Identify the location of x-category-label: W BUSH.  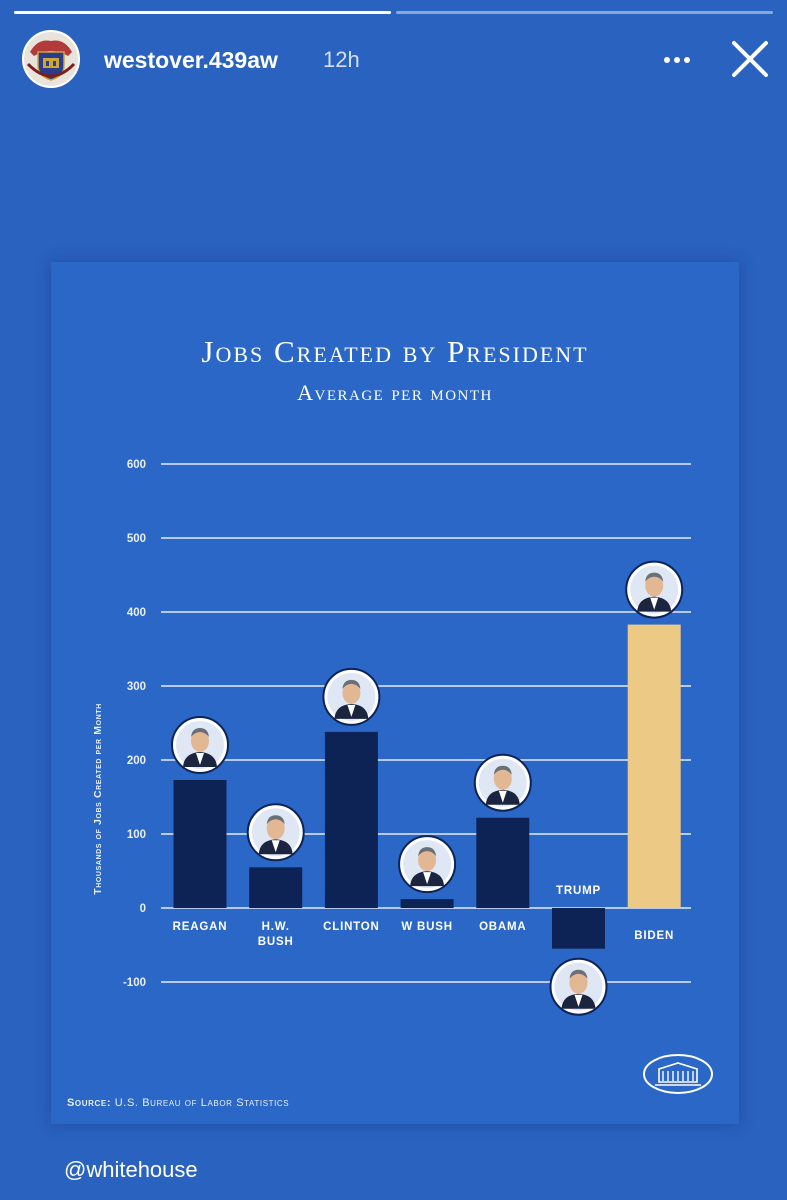
(426, 927).